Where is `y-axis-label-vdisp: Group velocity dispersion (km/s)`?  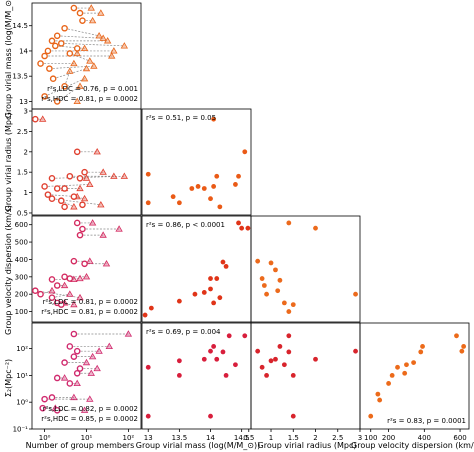 y-axis-label-vdisp: Group velocity dispersion (km/s) is located at coordinates (8, 270).